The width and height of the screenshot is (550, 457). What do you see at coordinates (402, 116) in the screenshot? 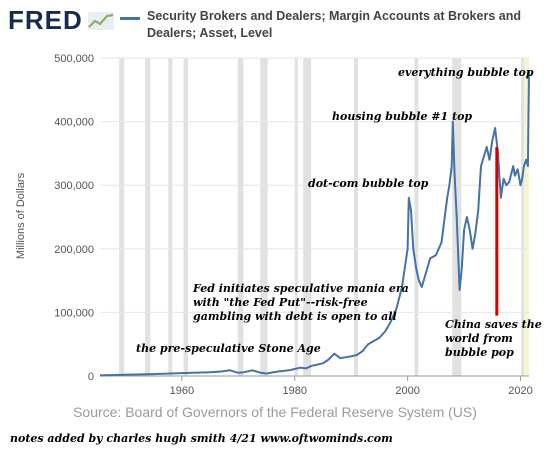
I see `annotation-housing-bubble: housing bubble #1 top` at bounding box center [402, 116].